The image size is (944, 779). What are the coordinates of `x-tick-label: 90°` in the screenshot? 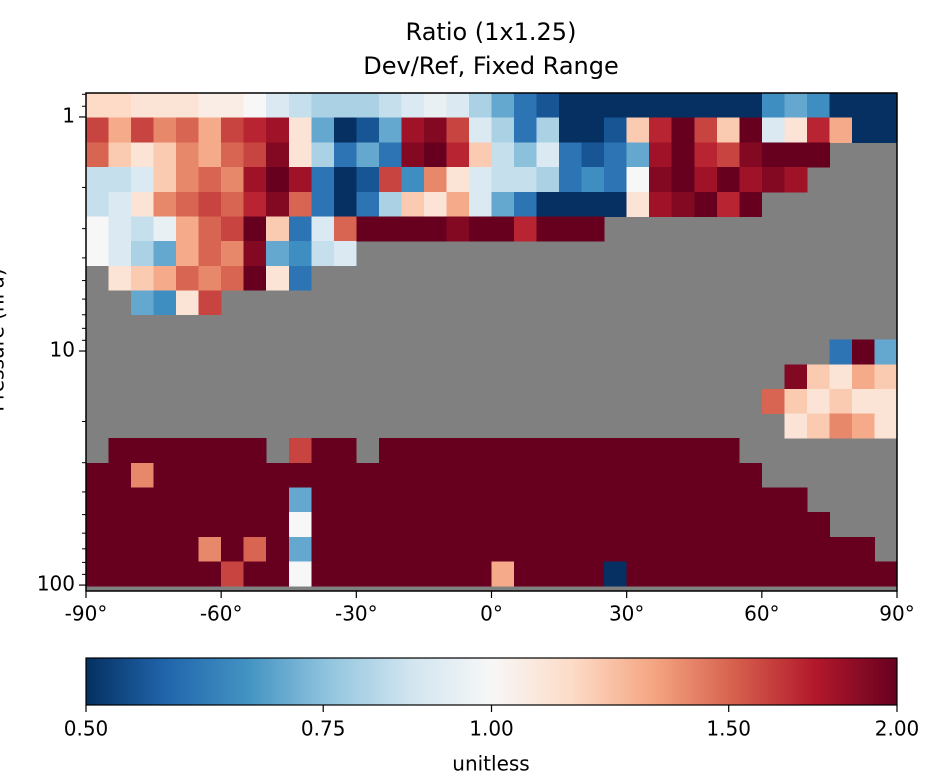 It's located at (896, 614).